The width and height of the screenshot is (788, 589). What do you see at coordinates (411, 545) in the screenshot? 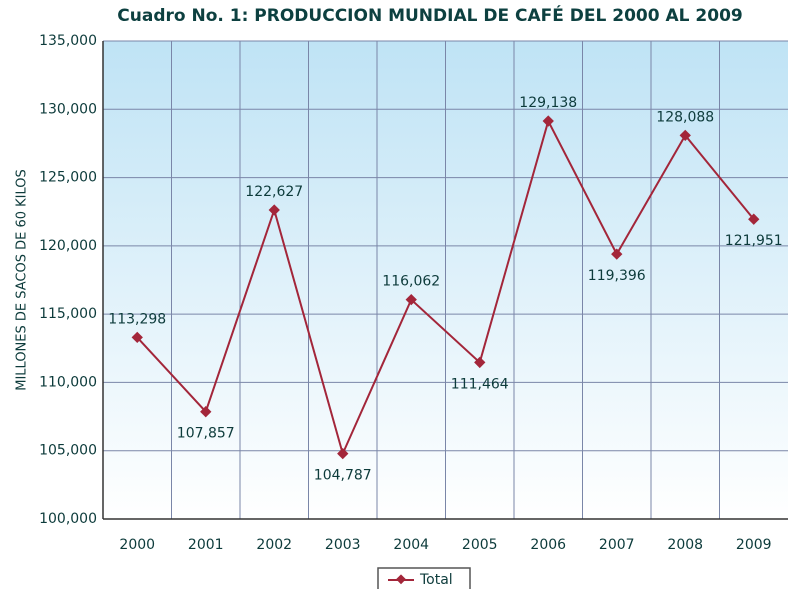
I see `x-tick-label: 2004` at bounding box center [411, 545].